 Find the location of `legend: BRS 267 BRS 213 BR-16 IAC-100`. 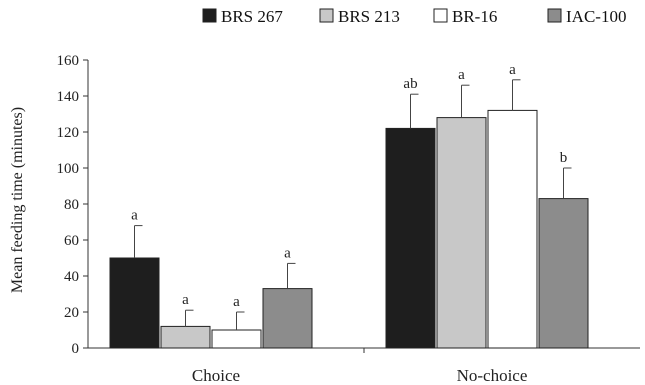

legend: BRS 267 BRS 213 BR-16 IAC-100 is located at coordinates (414, 16).